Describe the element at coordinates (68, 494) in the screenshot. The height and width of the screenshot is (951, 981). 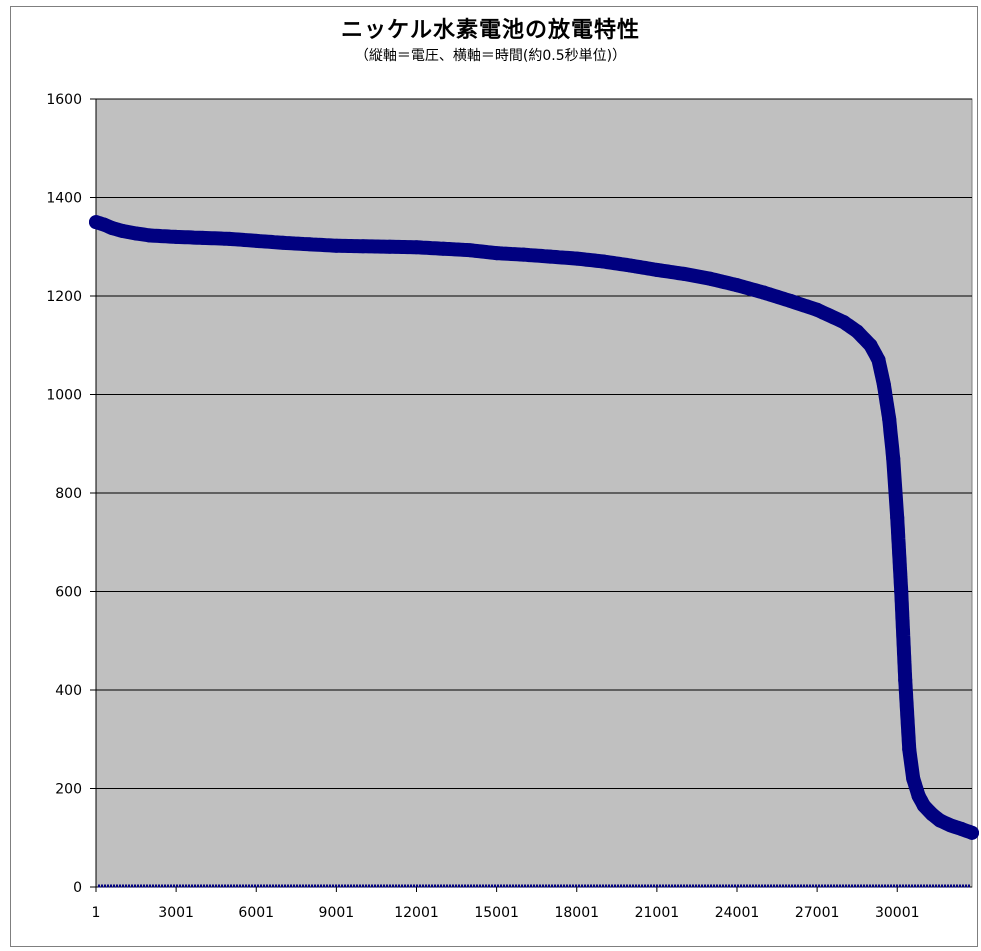
I see `y-tick-label: 800` at that location.